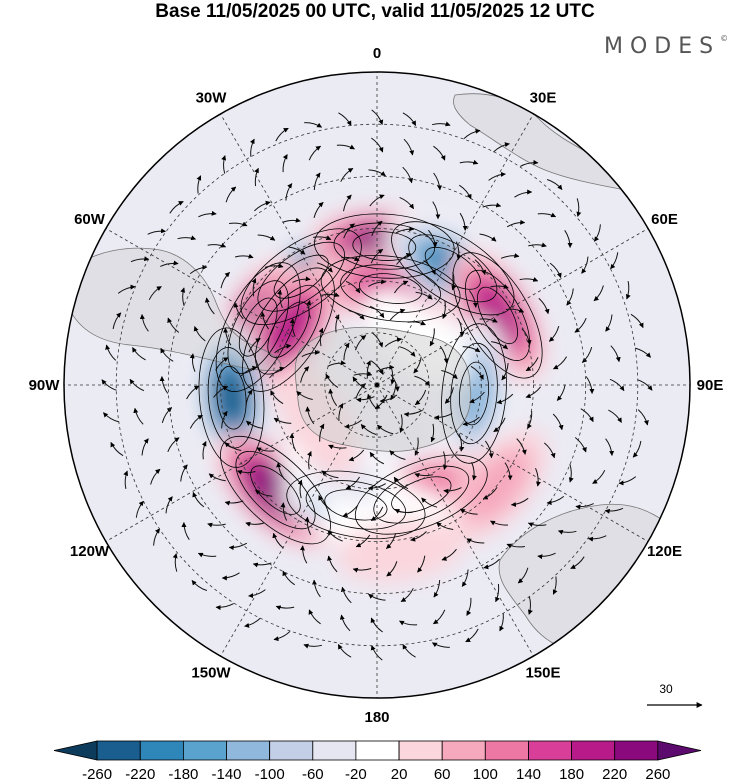  I want to click on colorbar-tick-label: 260, so click(657, 774).